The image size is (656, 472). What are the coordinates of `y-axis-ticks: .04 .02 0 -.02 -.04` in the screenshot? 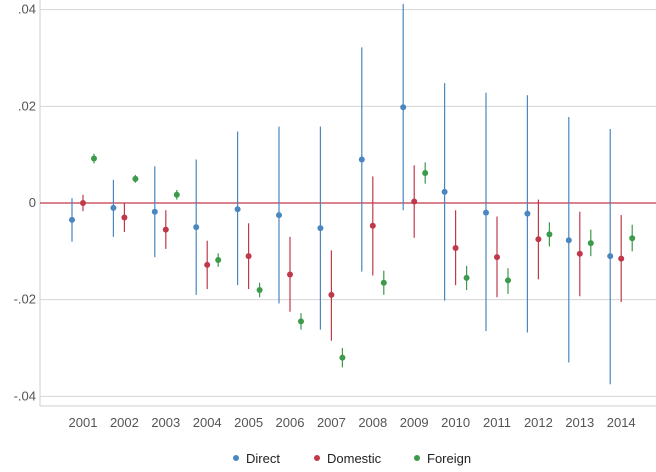 It's located at (25, 203).